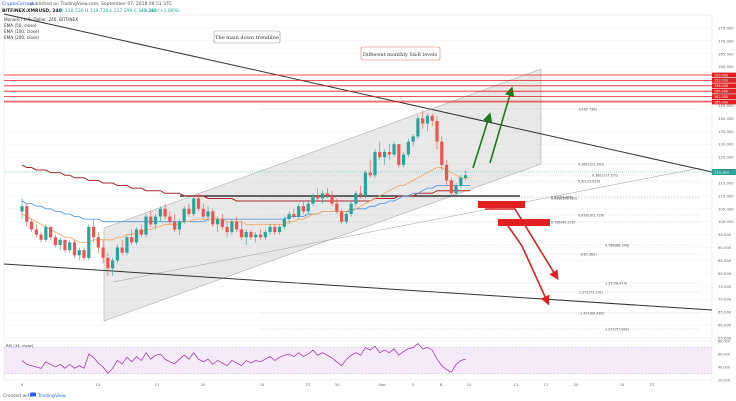 The width and height of the screenshot is (736, 401). What do you see at coordinates (51, 396) in the screenshot?
I see `tradingview-brand: TradingView` at bounding box center [51, 396].